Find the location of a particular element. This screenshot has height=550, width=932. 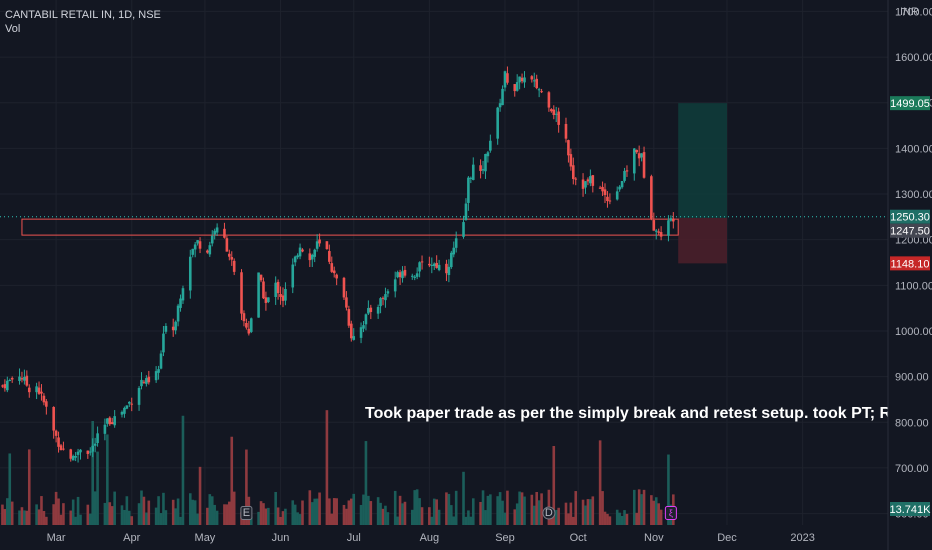

price-axis is located at coordinates (909, 275).